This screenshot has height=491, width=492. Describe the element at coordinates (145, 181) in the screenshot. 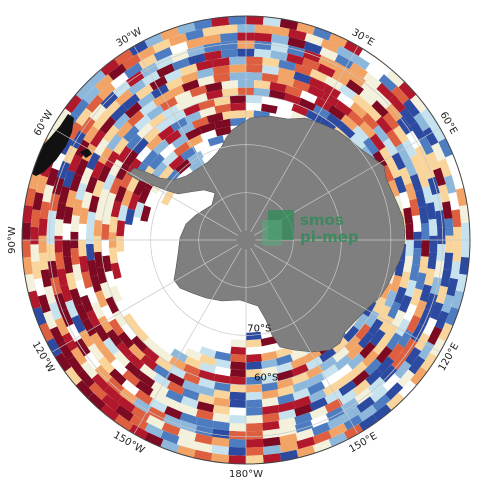

I see `meridian-line` at that location.